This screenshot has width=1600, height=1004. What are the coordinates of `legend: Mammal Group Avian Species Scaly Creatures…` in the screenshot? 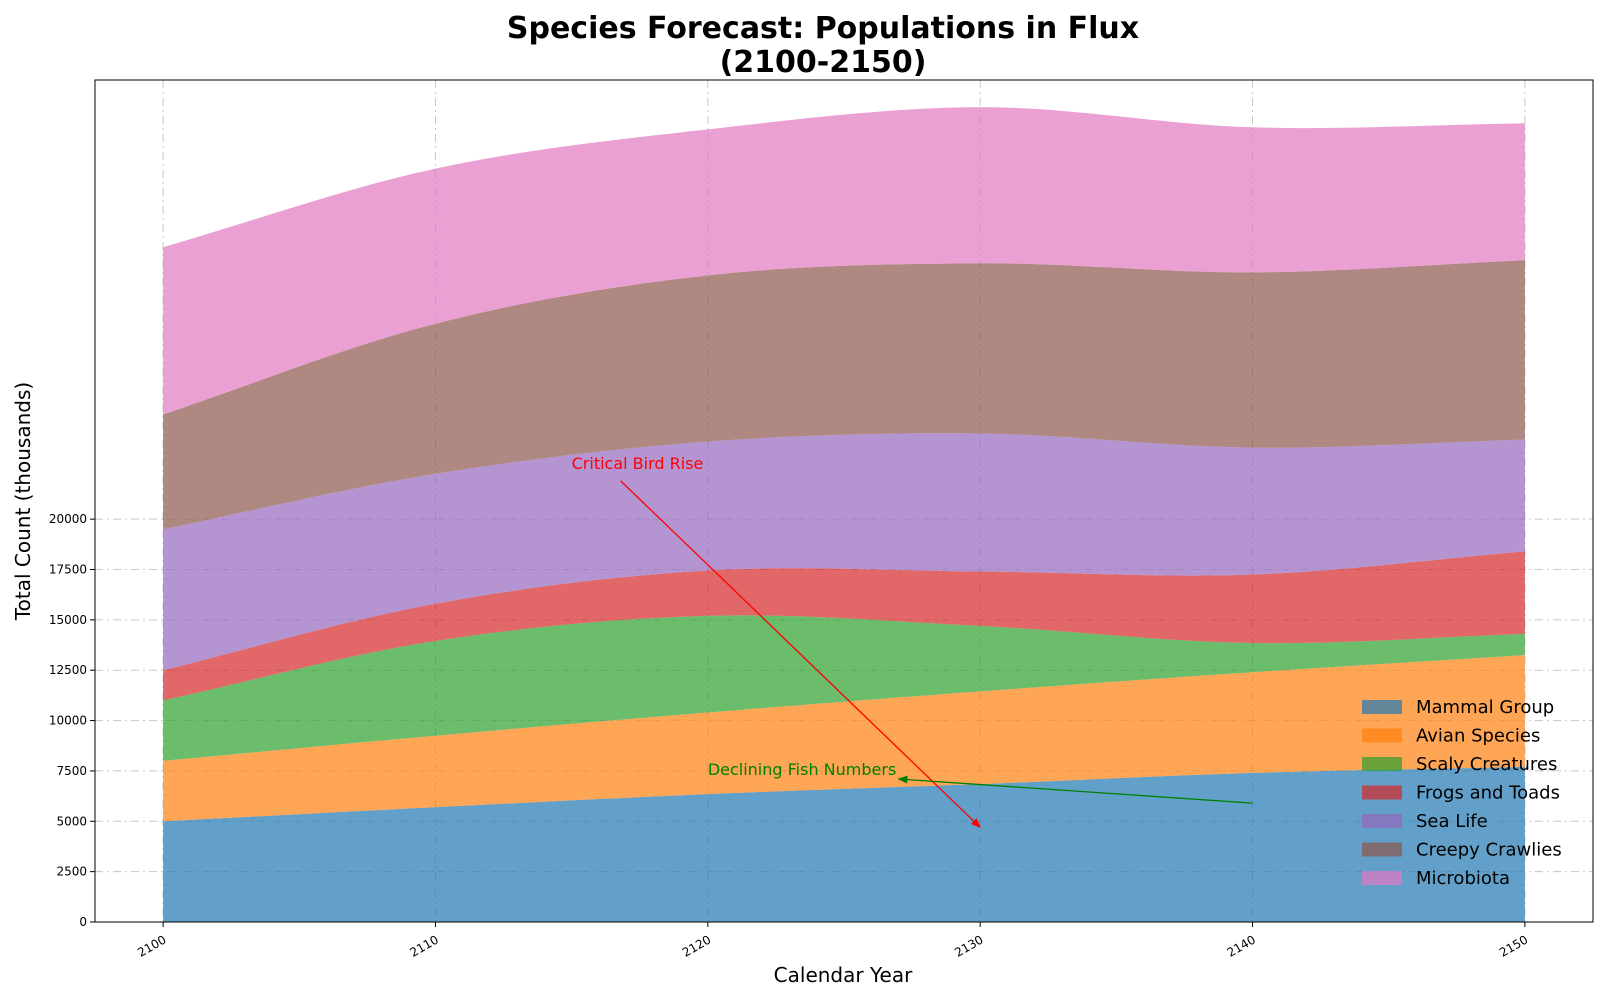 It's located at (1462, 793).